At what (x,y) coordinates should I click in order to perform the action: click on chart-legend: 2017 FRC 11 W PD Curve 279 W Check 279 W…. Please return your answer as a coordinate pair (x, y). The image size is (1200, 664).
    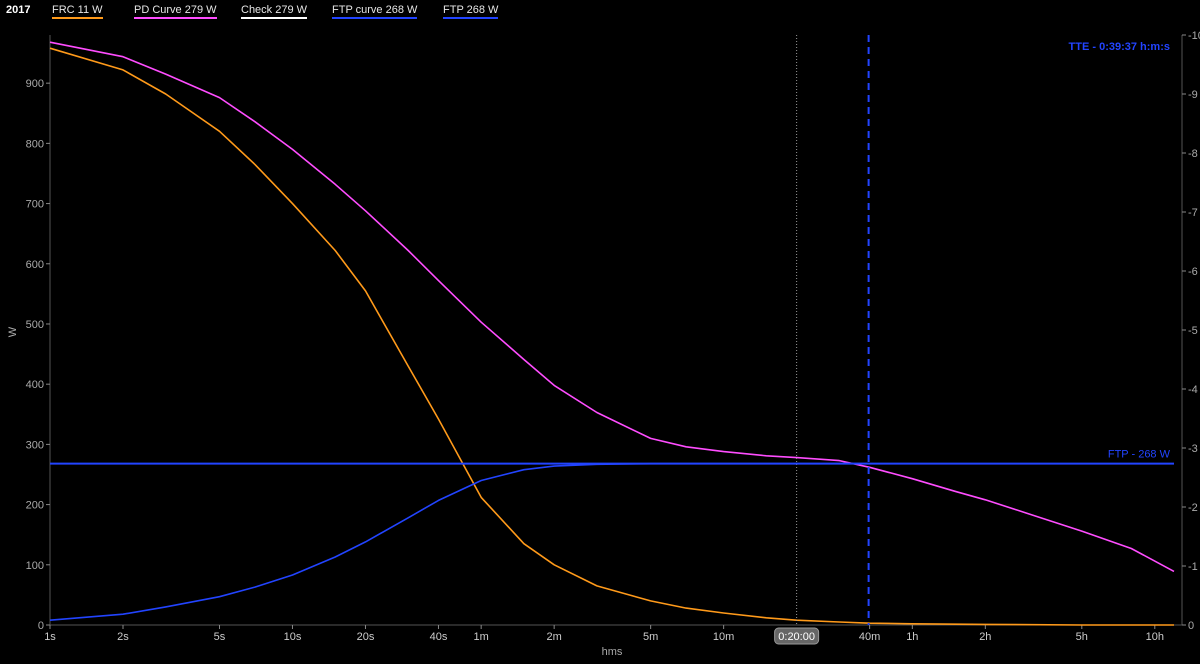
    Looking at the image, I should click on (600, 11).